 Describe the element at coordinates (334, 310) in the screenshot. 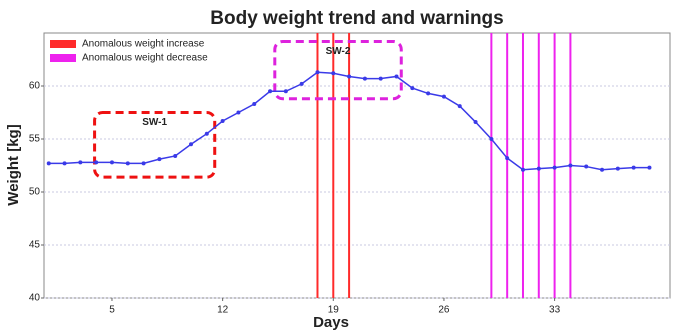

I see `x-tick-label: 19` at that location.